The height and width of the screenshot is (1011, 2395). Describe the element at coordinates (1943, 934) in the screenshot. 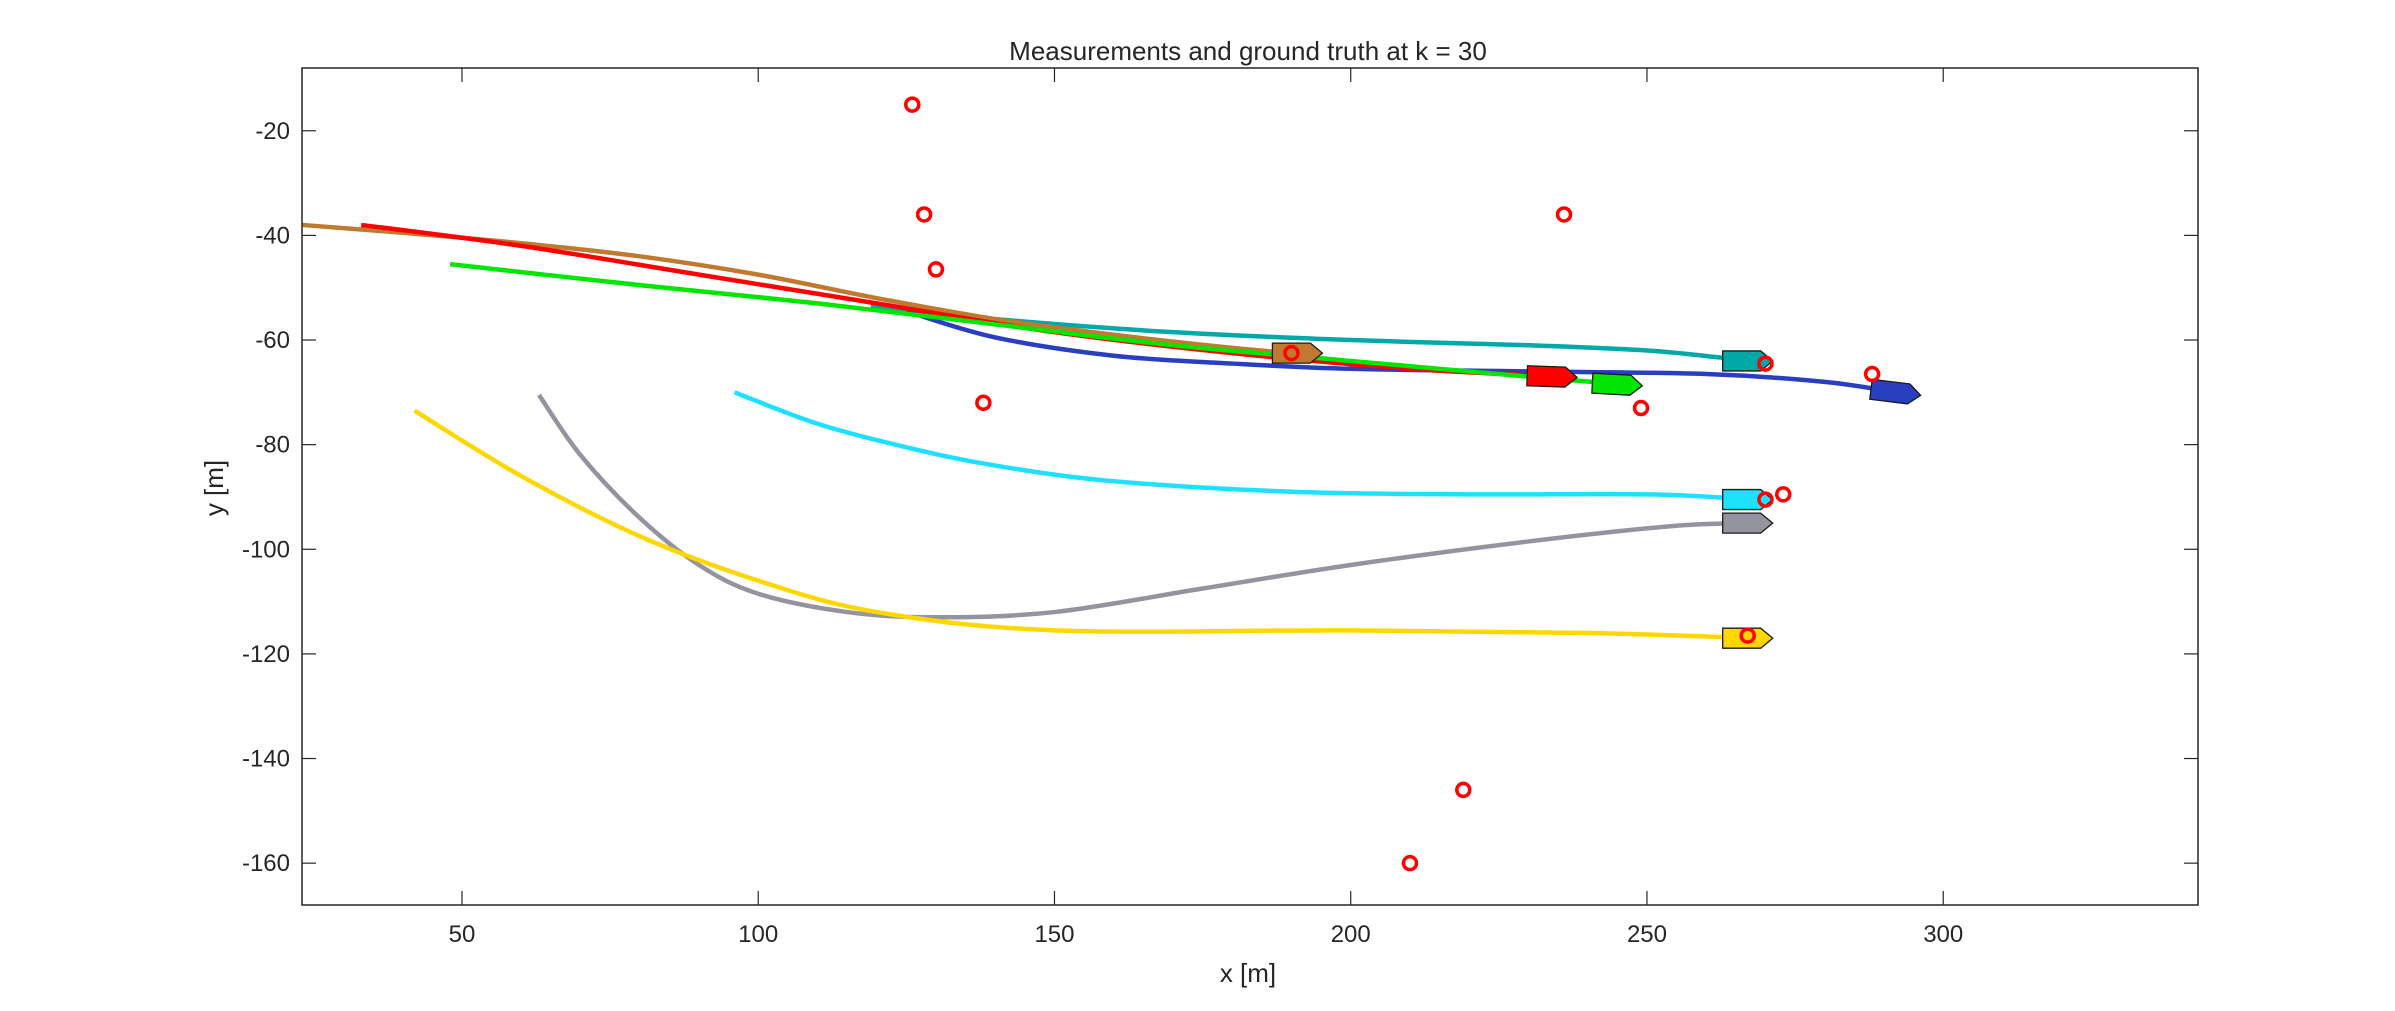

I see `x-tick-label: 300` at that location.